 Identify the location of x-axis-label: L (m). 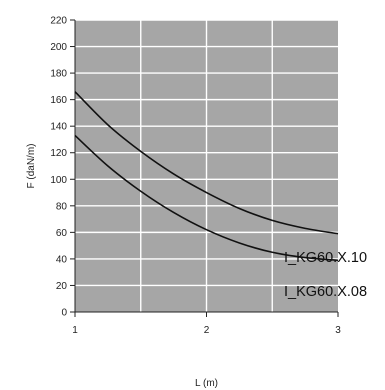
(206, 383).